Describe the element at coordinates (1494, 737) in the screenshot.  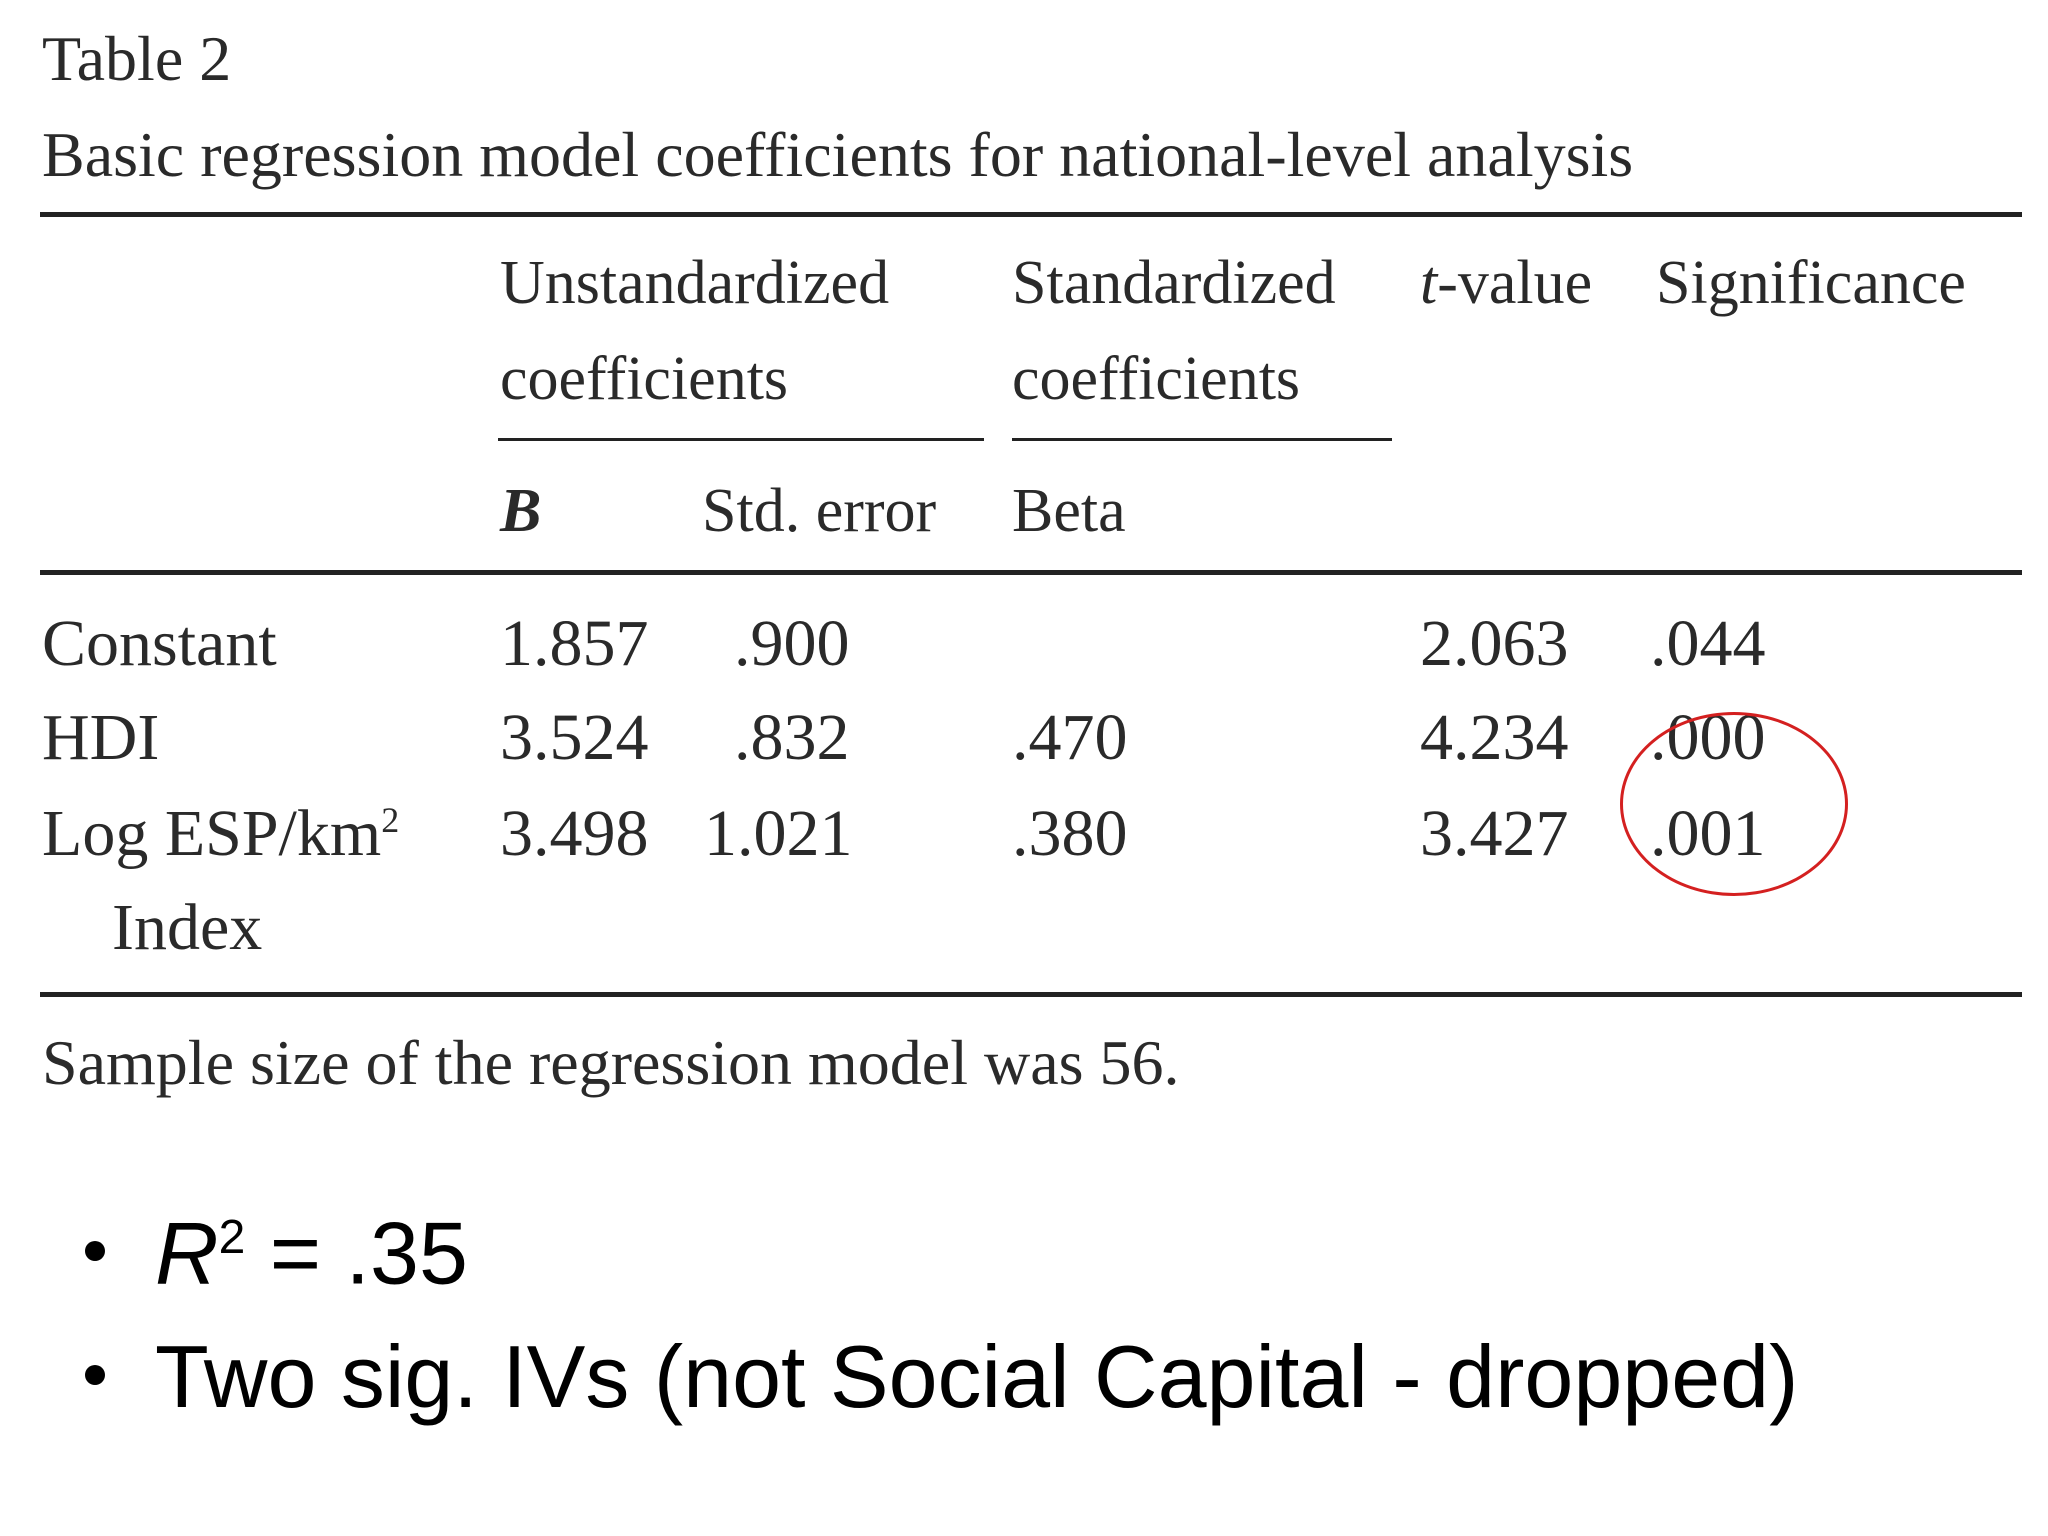
I see `cell-t-hdi: 4.234` at that location.